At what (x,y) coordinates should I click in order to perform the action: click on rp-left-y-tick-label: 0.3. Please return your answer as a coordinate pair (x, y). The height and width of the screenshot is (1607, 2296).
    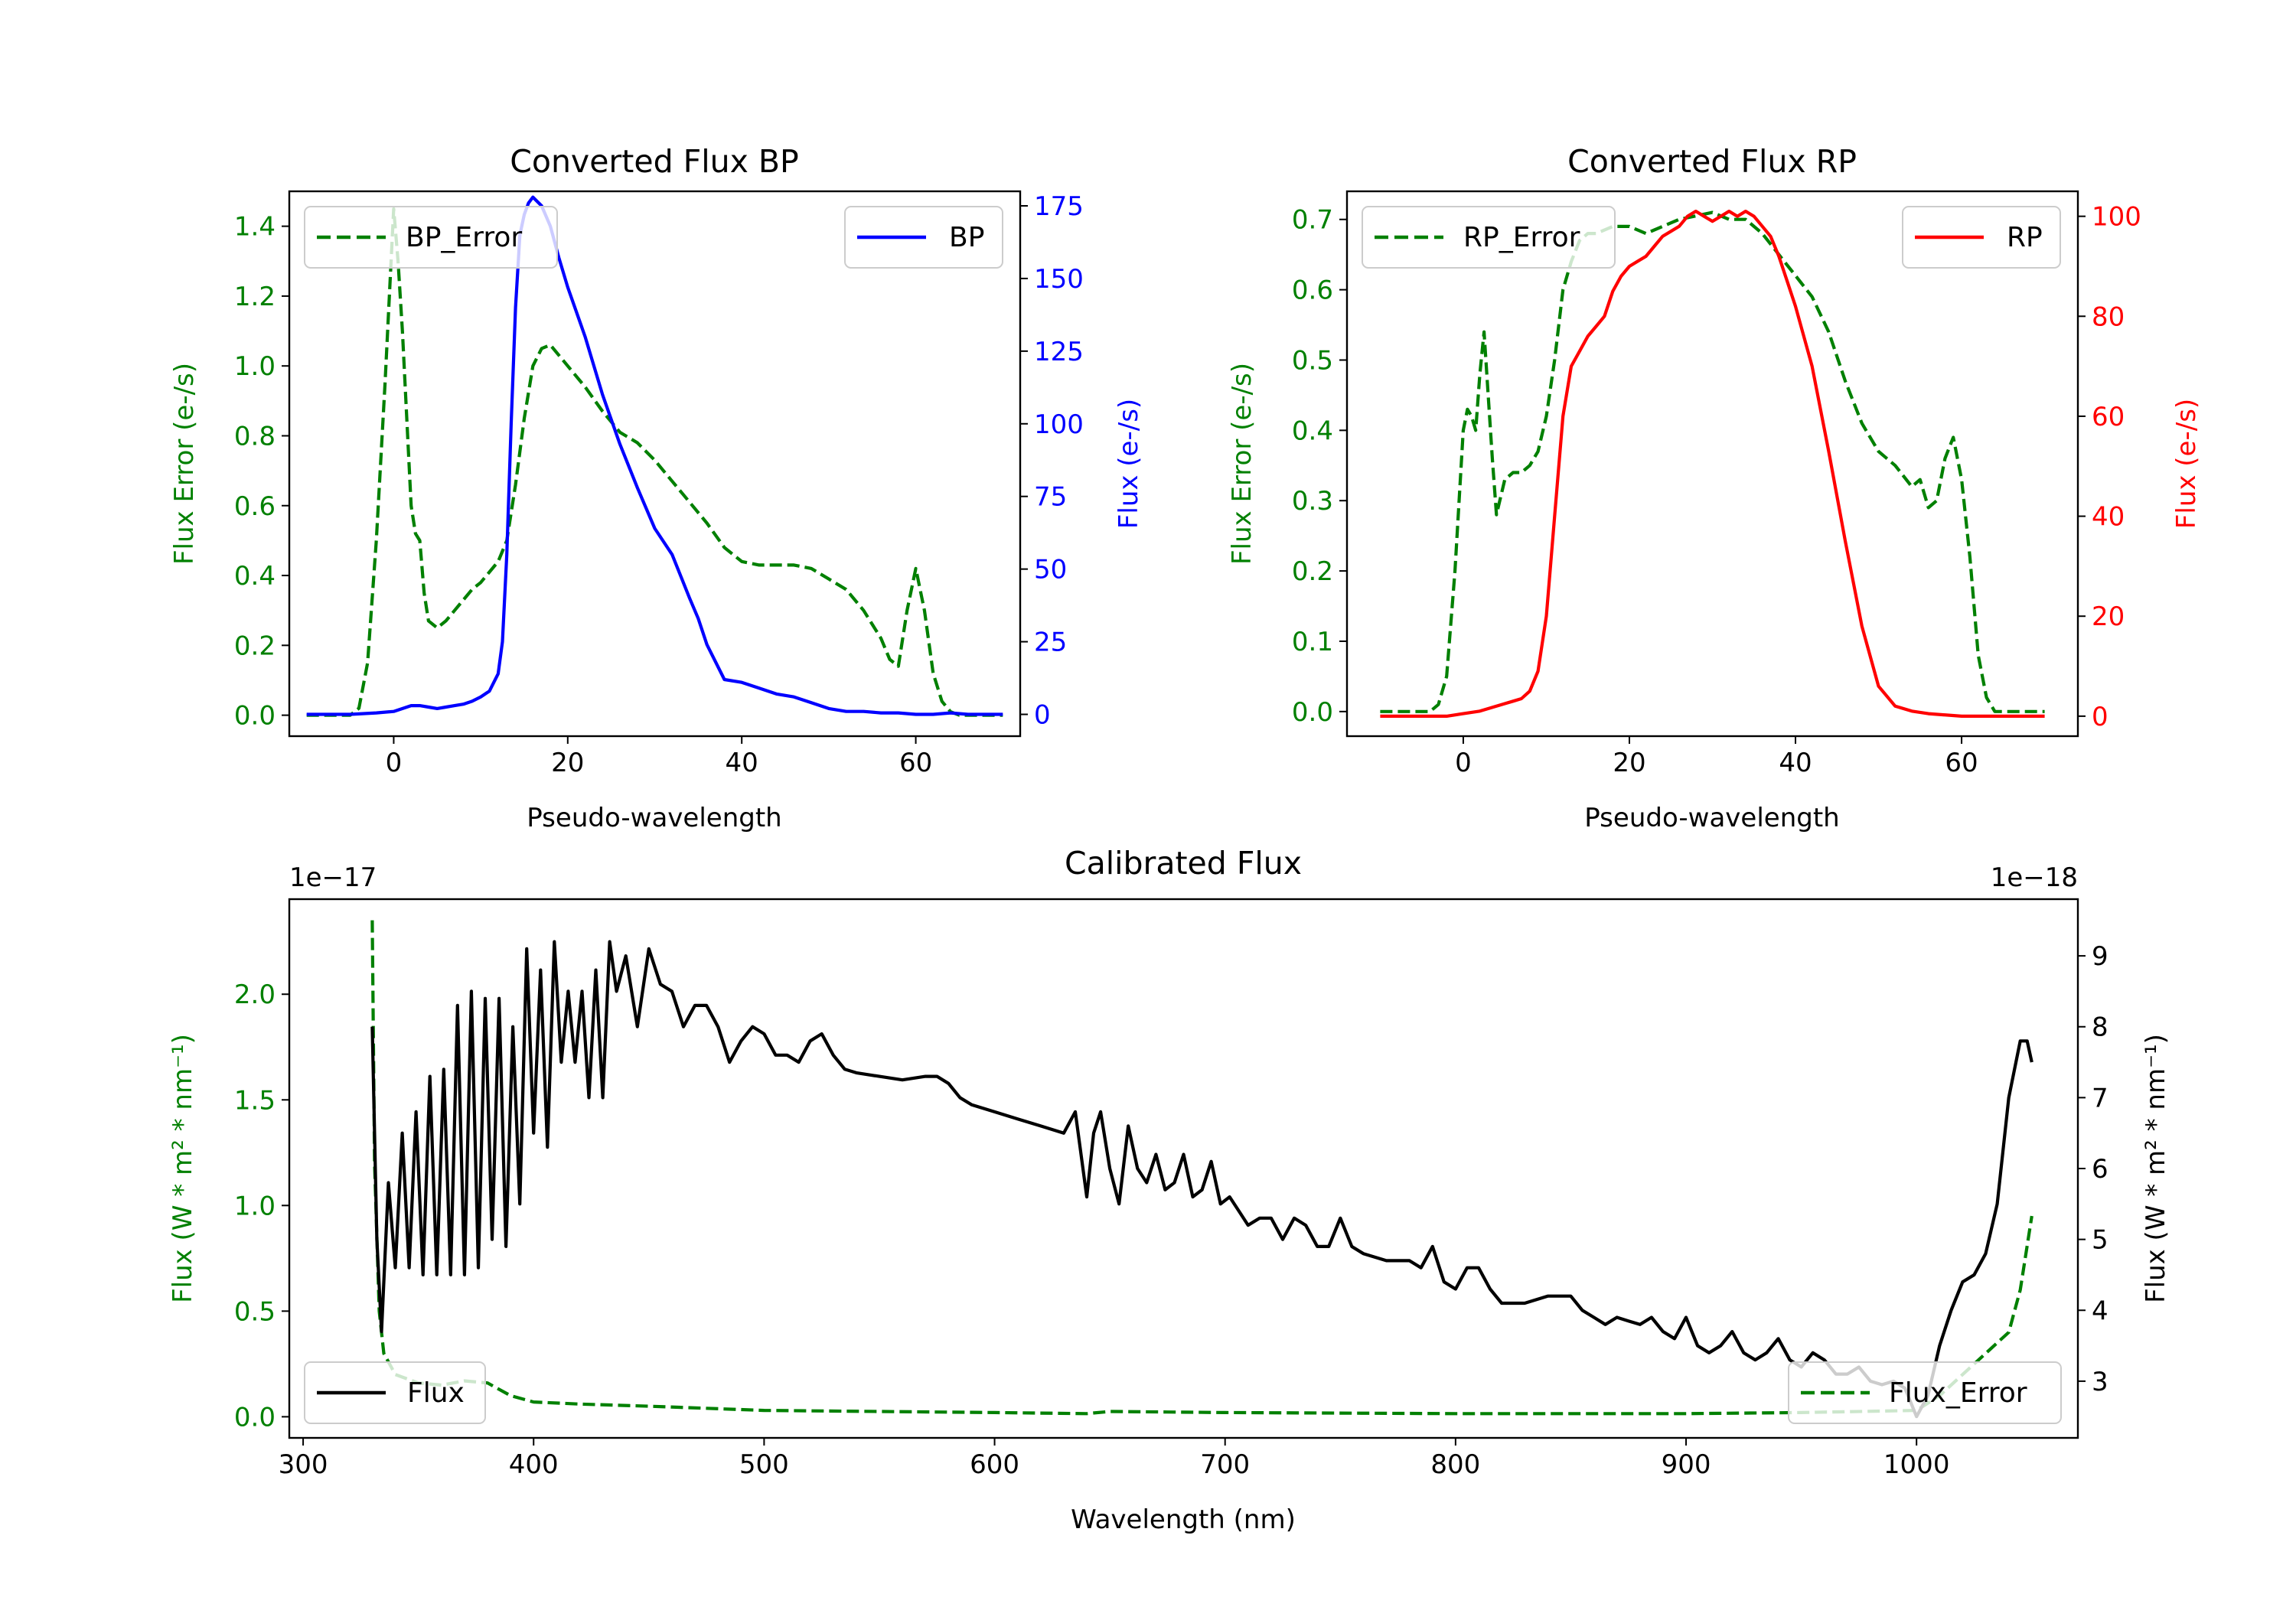
    Looking at the image, I should click on (1312, 501).